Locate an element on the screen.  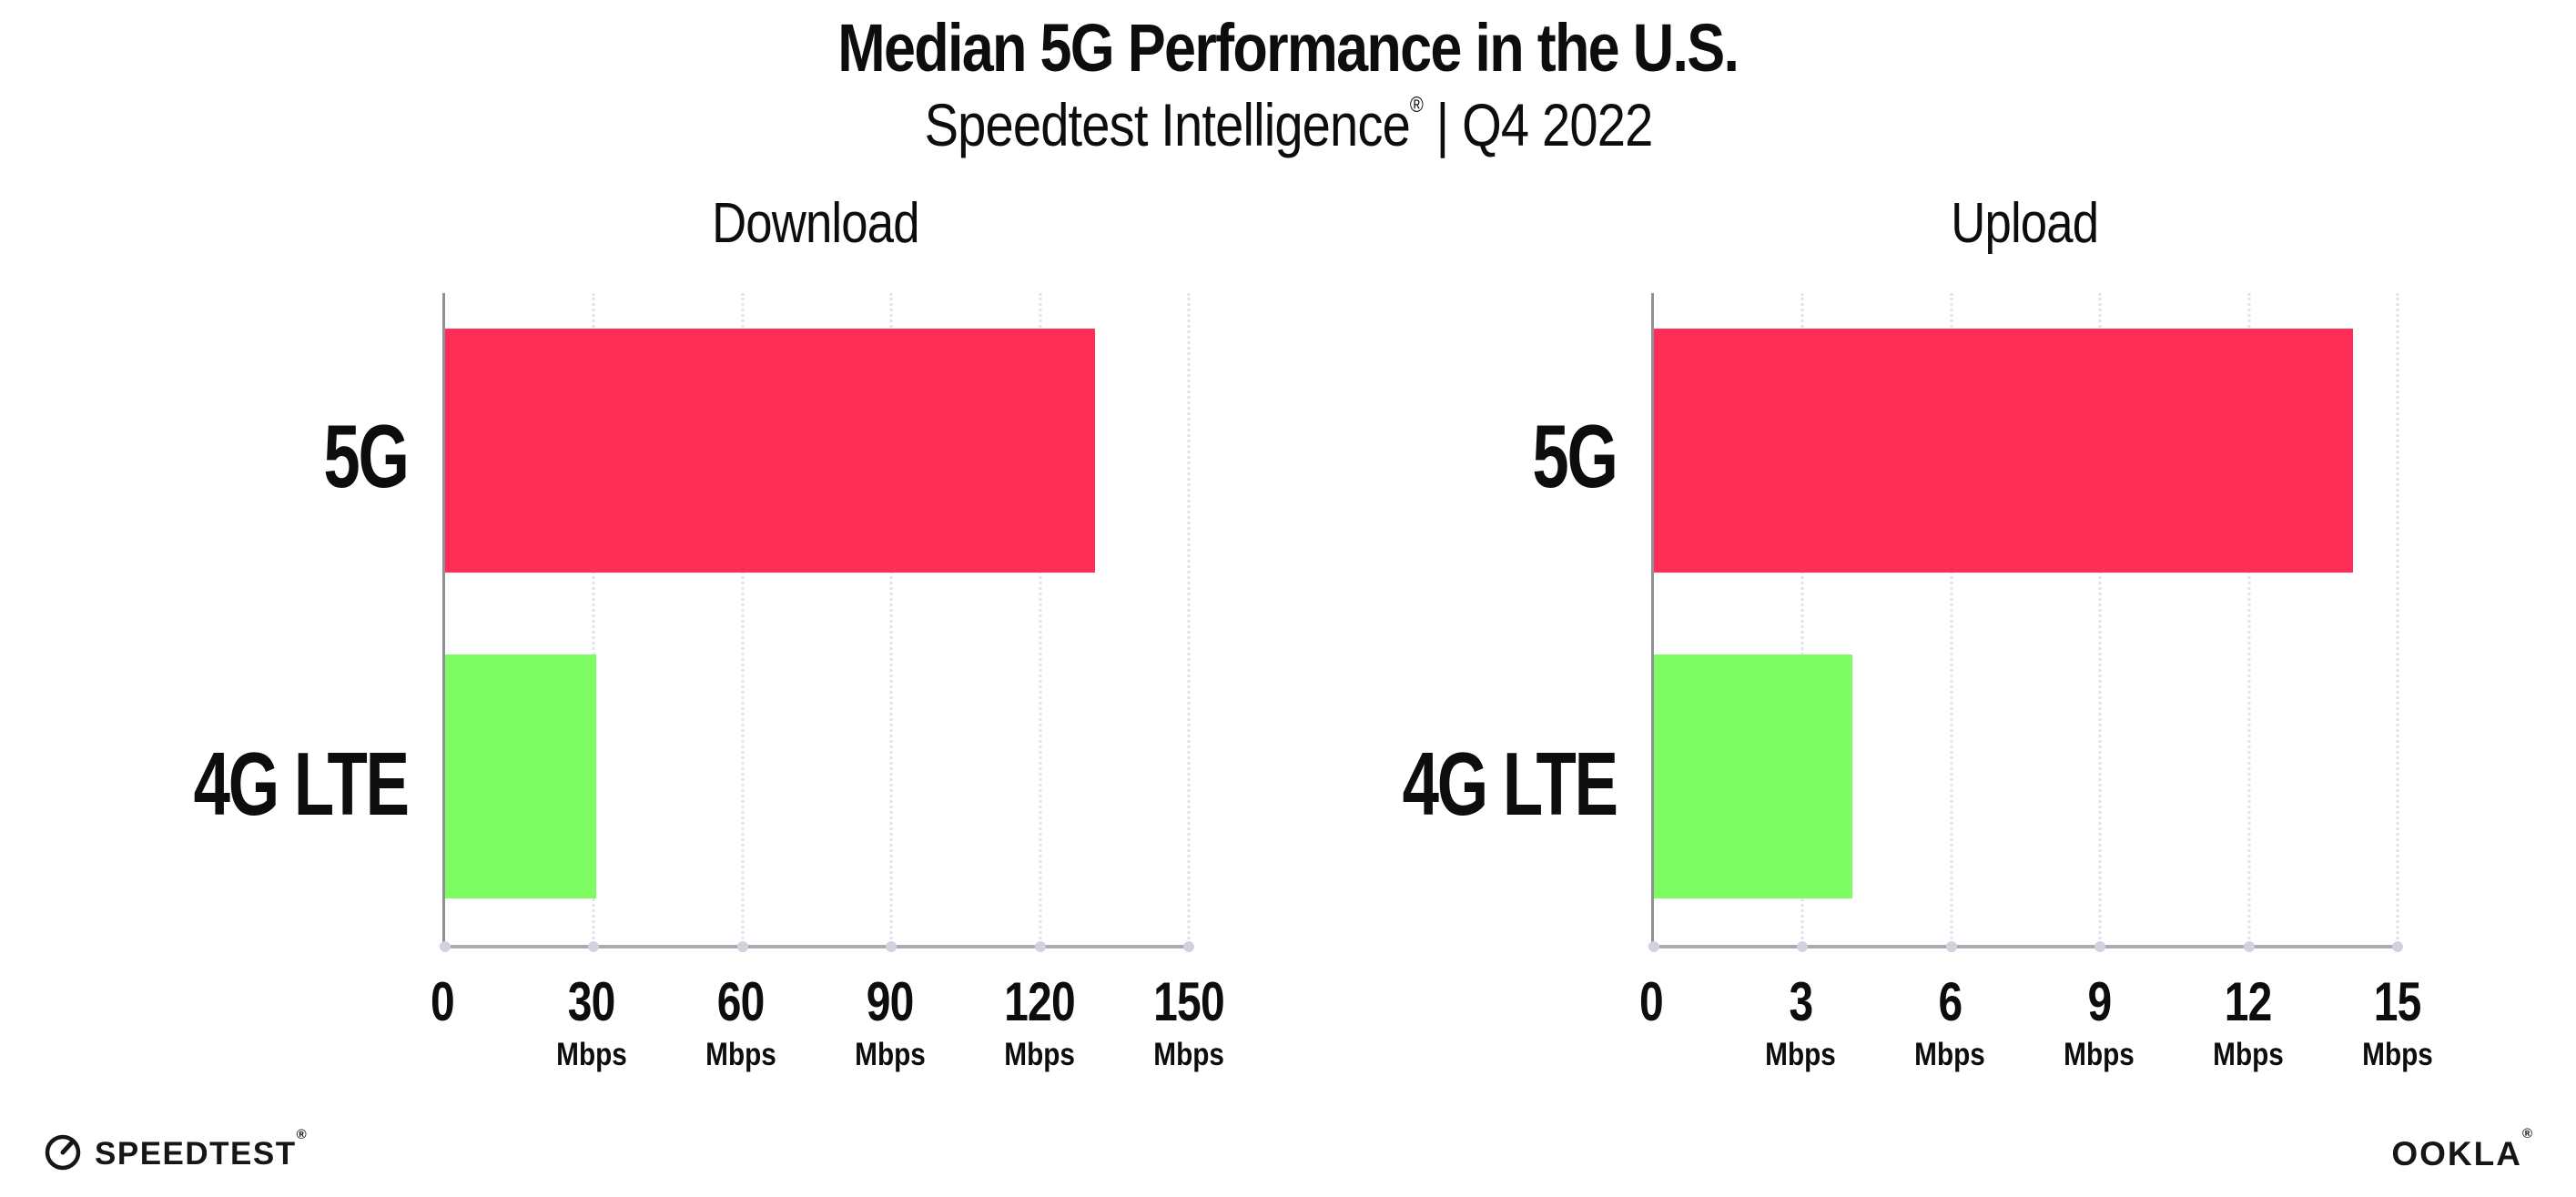
x-tick-9: 9 Mbps is located at coordinates (2098, 1021).